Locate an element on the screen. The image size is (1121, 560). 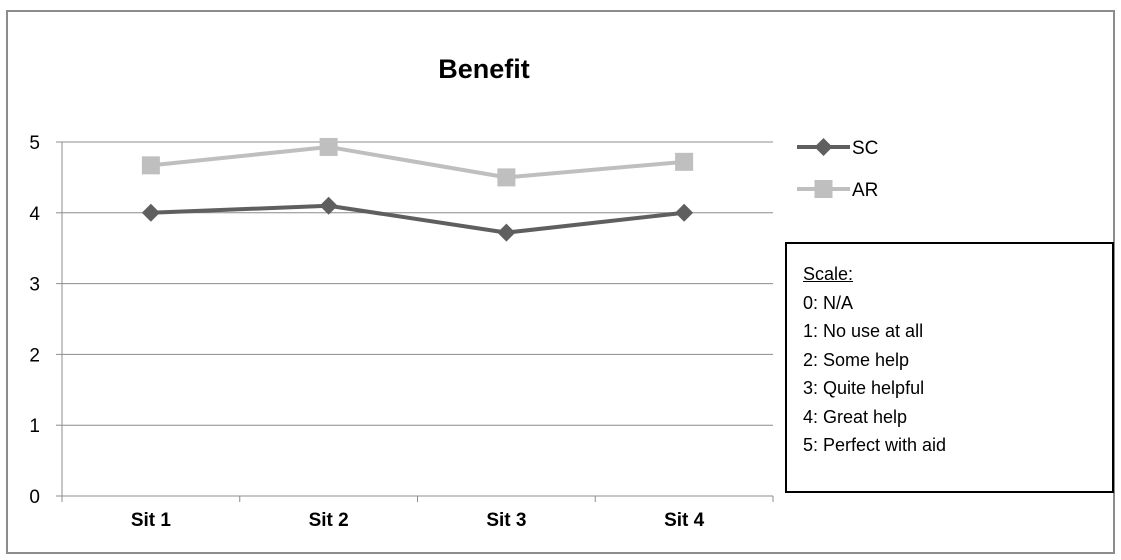
scale-item: 3: Quite helpful is located at coordinates (864, 388).